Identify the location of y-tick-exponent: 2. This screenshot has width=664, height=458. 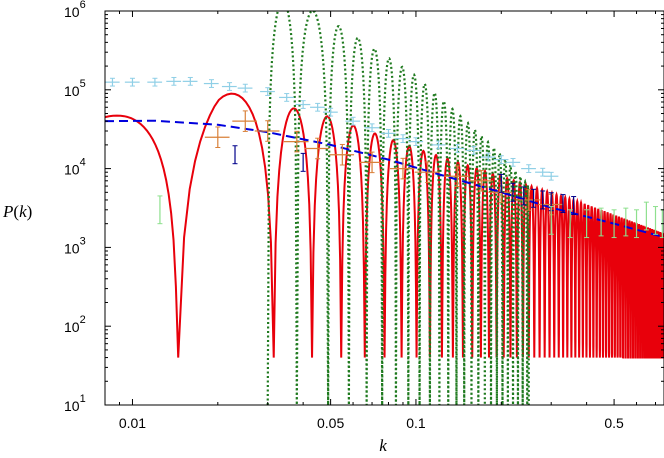
(83, 320).